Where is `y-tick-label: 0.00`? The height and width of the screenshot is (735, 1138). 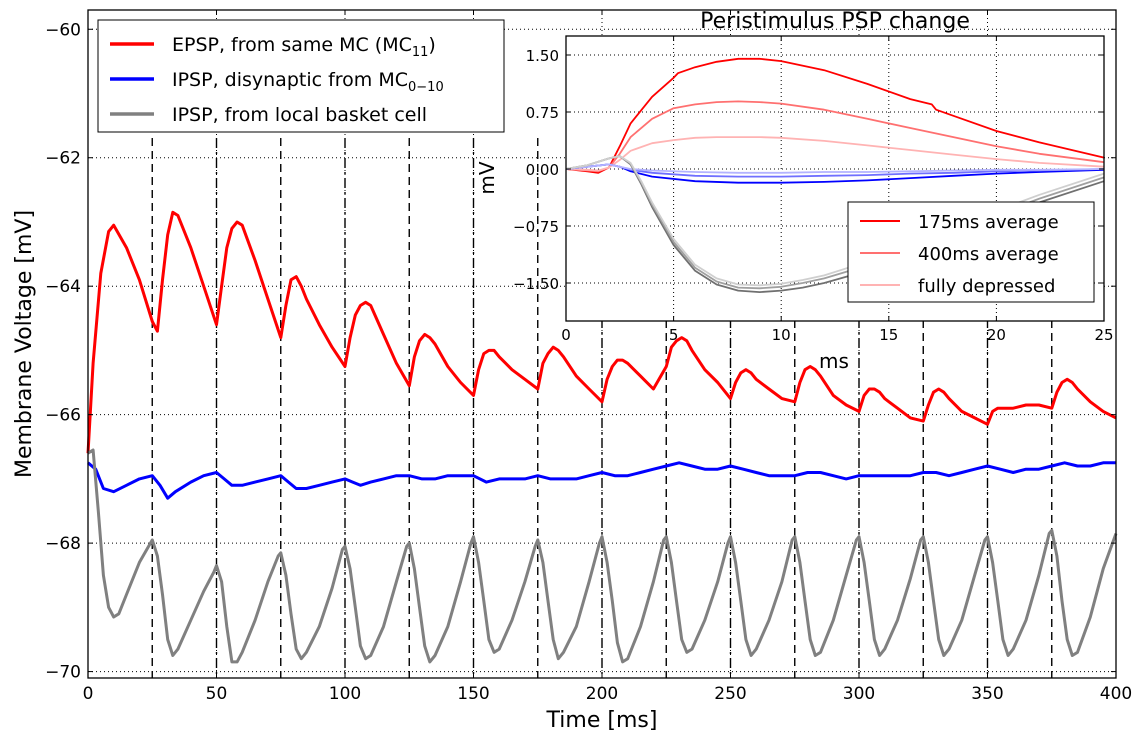 y-tick-label: 0.00 is located at coordinates (542, 170).